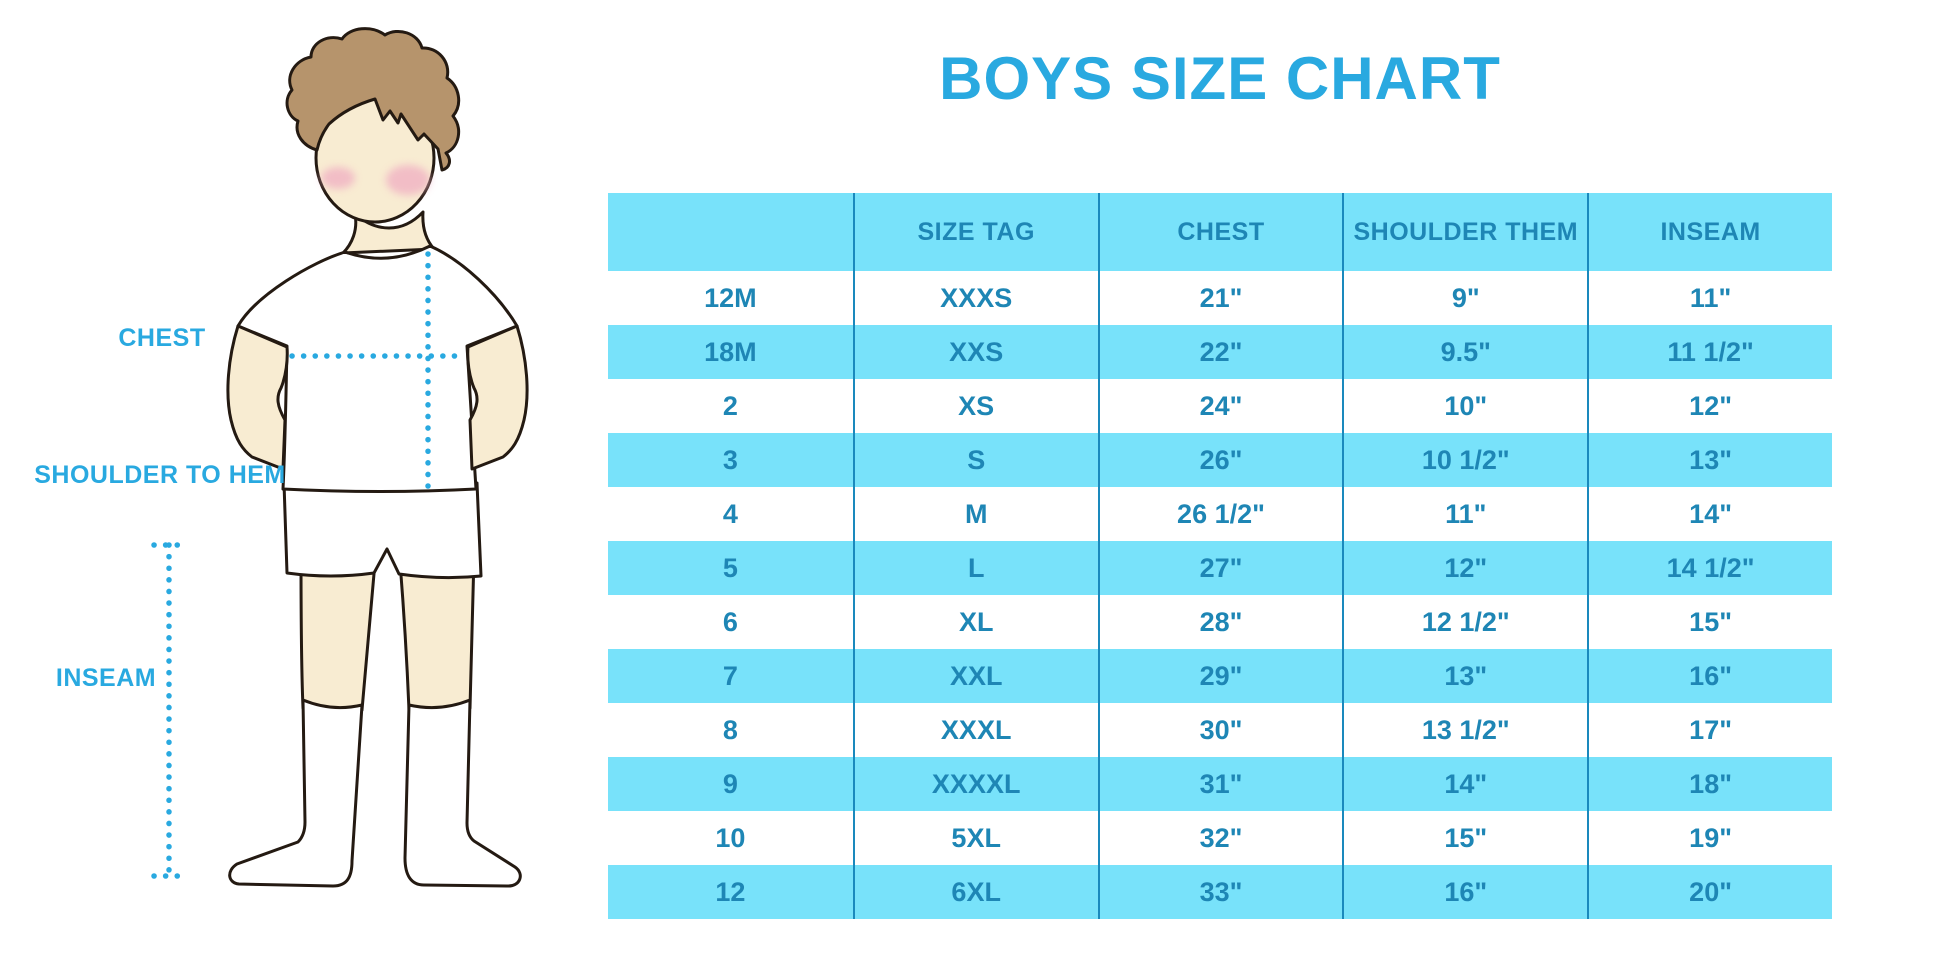  What do you see at coordinates (730, 513) in the screenshot?
I see `cell-size: 4` at bounding box center [730, 513].